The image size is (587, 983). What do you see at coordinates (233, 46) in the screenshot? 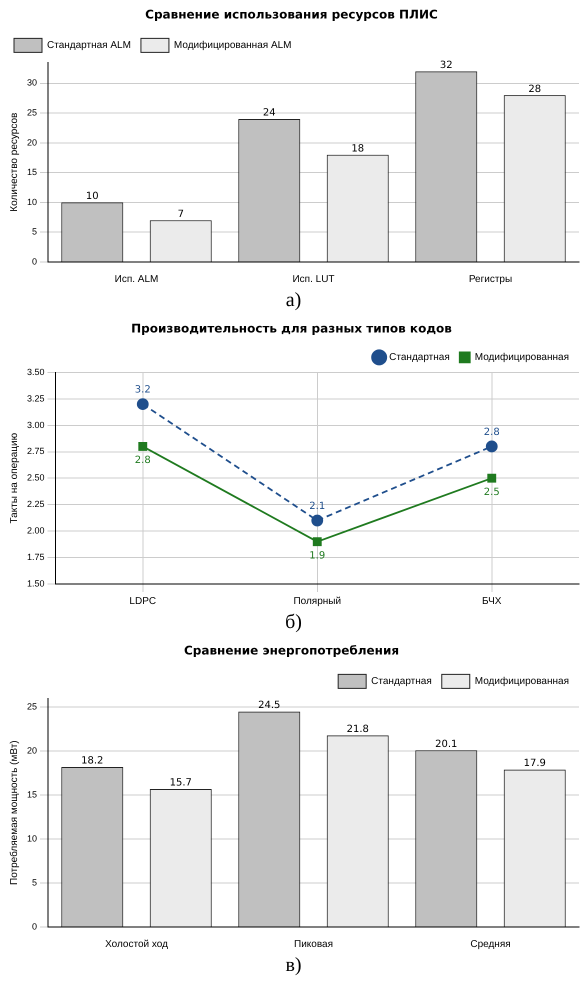
I see `legend-label: Модифицированная ALM` at bounding box center [233, 46].